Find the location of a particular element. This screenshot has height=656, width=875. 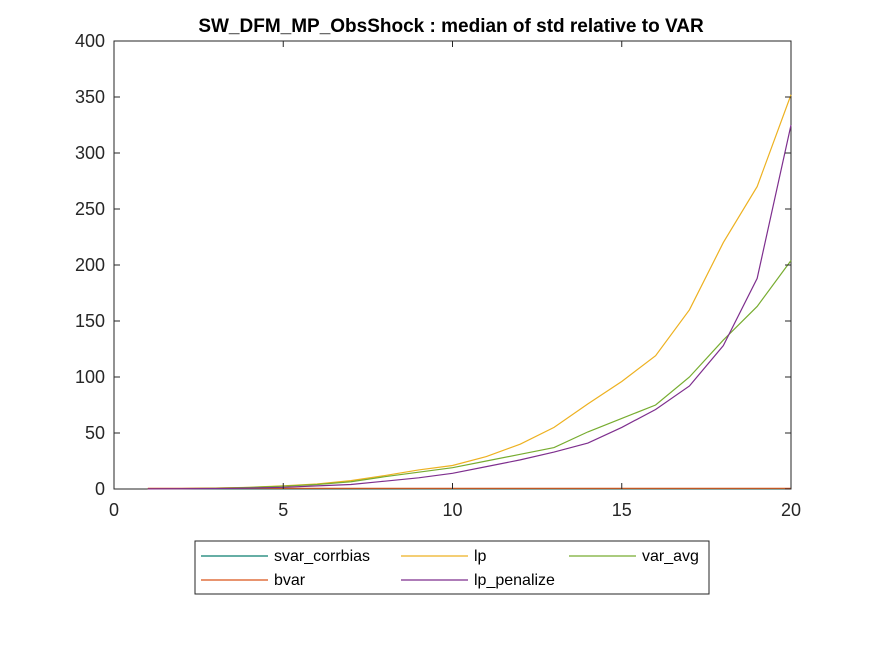

legend-label: lp is located at coordinates (480, 556).